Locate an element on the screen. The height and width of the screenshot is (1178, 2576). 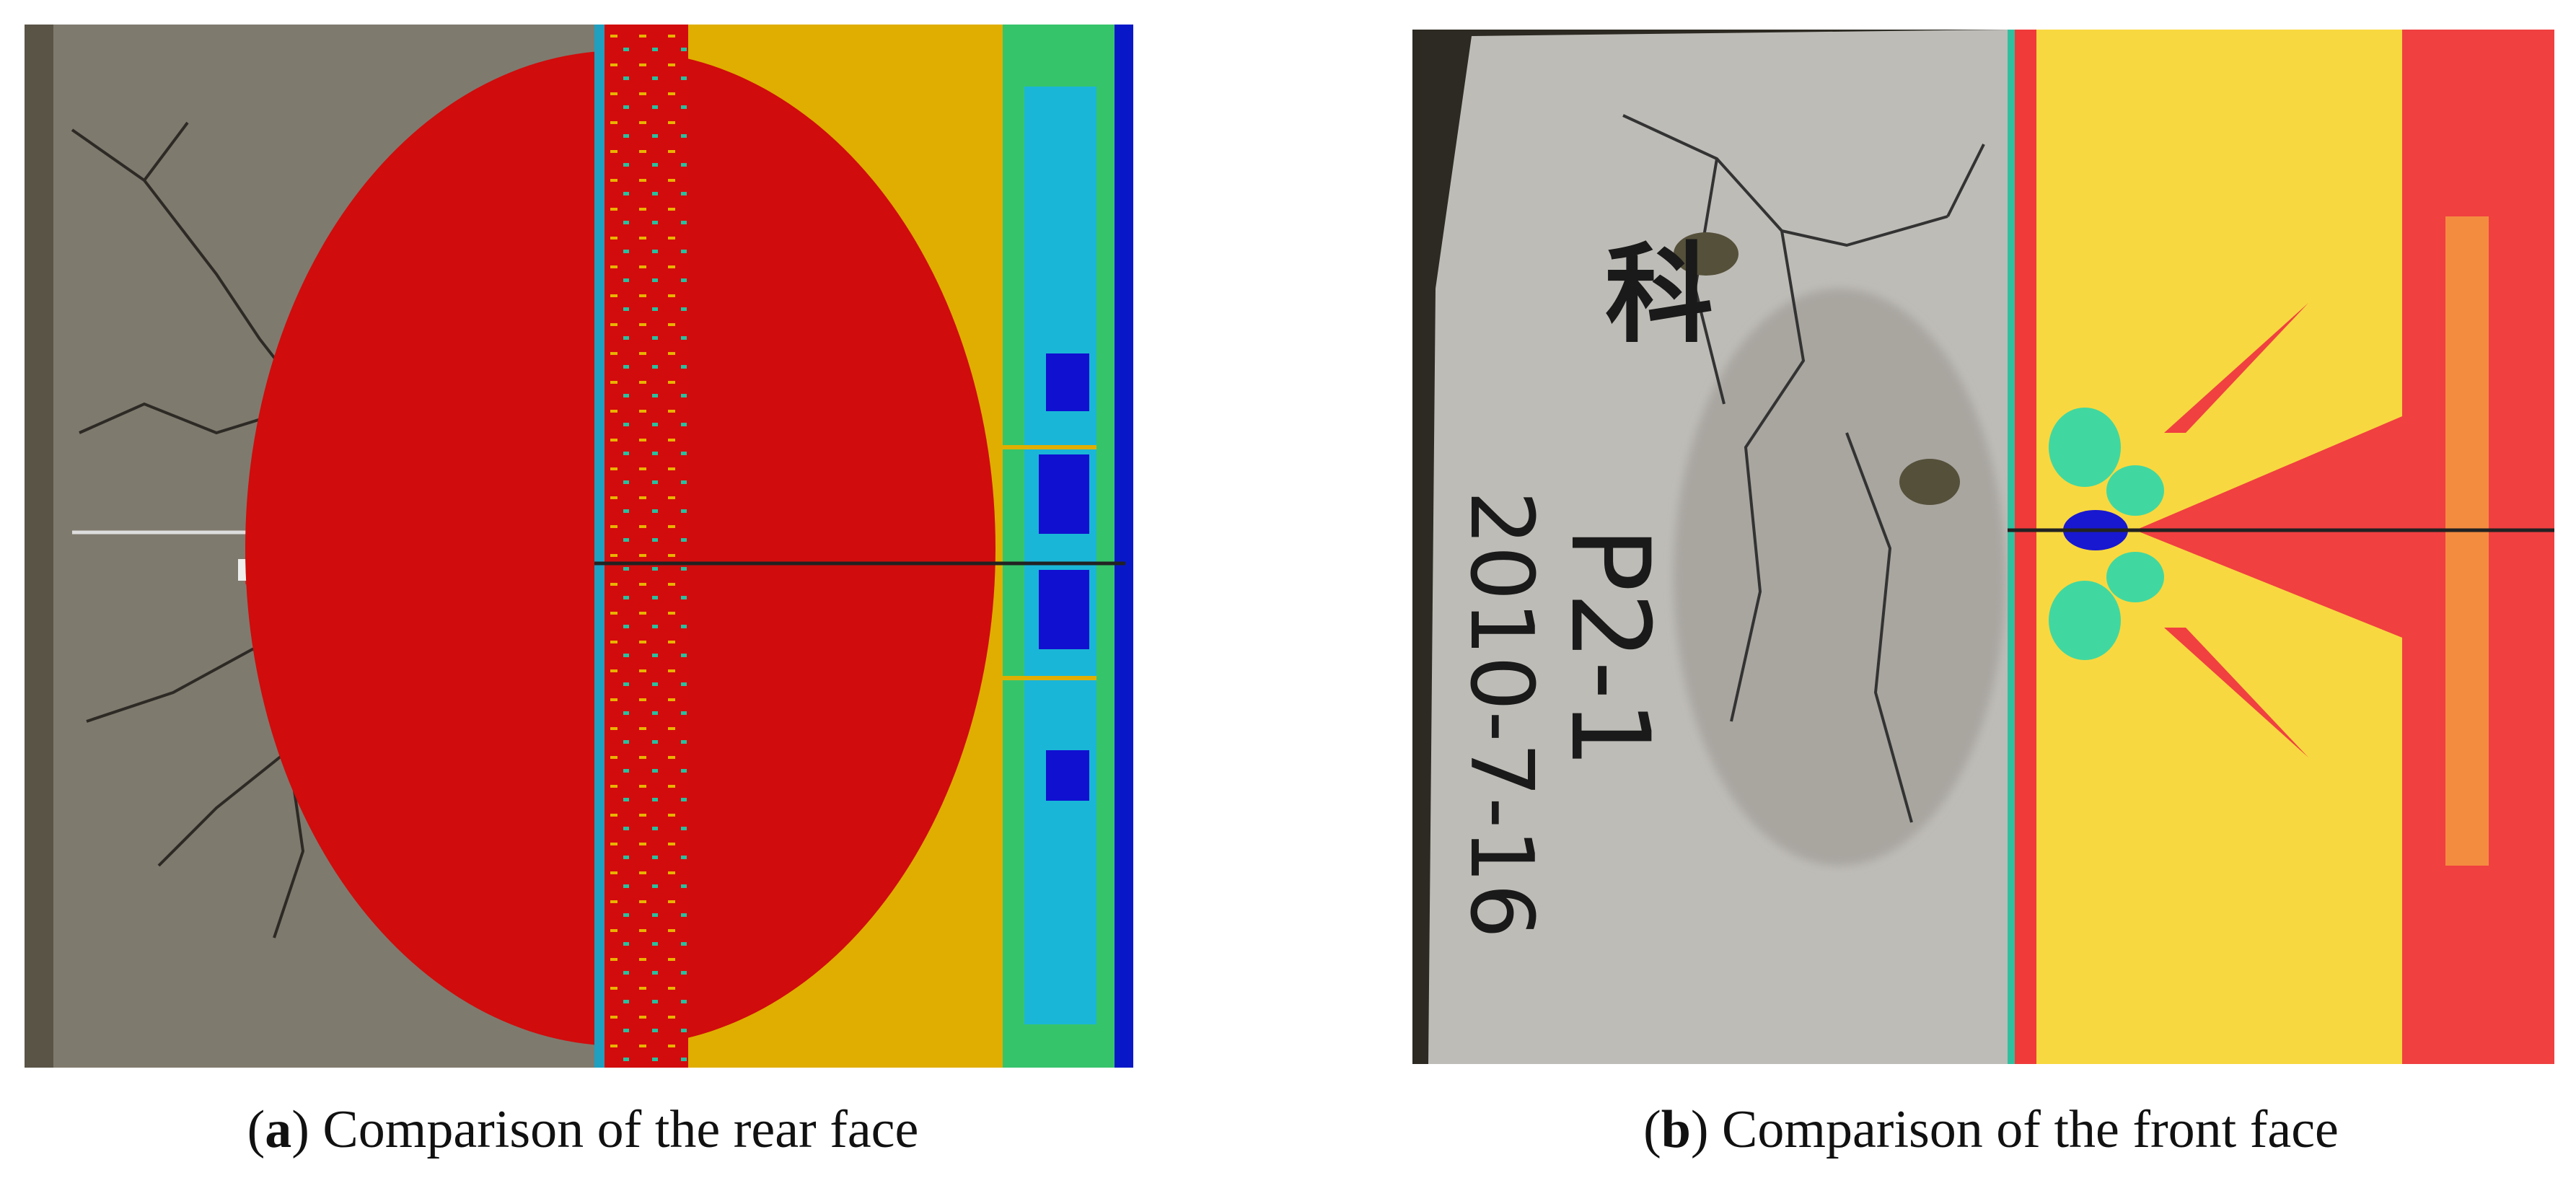
caption: (a) Comparison of the rear face is located at coordinates (583, 1129).